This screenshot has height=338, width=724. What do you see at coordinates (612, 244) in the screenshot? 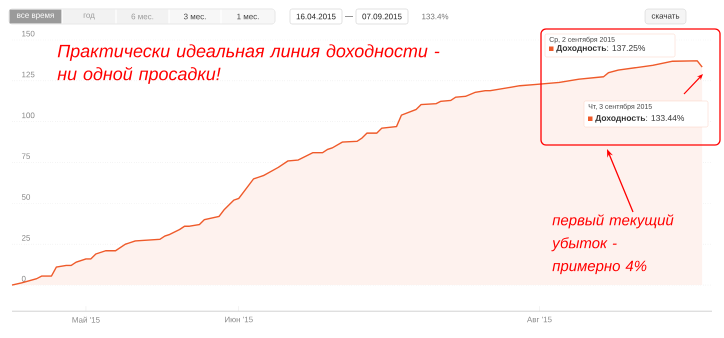
I see `annotation: первый текущий убыток - примерно 4%` at bounding box center [612, 244].